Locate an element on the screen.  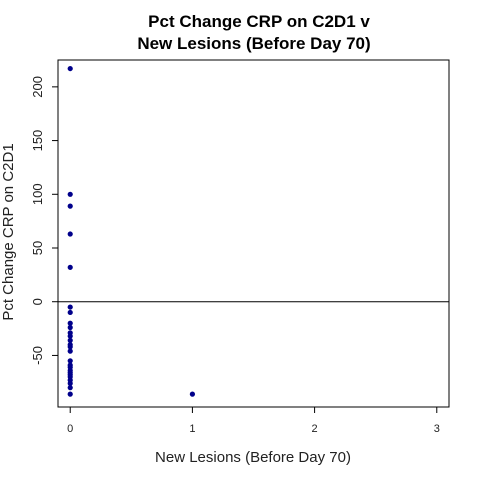
y-tick-label: 150 is located at coordinates (37, 141).